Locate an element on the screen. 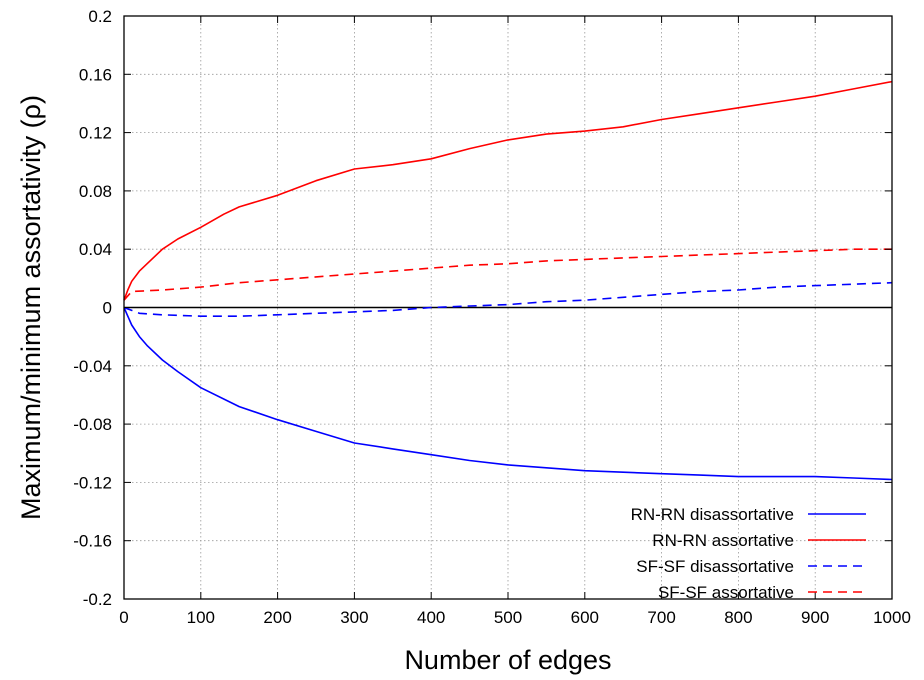  legend-label: SF-SF disassortative is located at coordinates (715, 566).